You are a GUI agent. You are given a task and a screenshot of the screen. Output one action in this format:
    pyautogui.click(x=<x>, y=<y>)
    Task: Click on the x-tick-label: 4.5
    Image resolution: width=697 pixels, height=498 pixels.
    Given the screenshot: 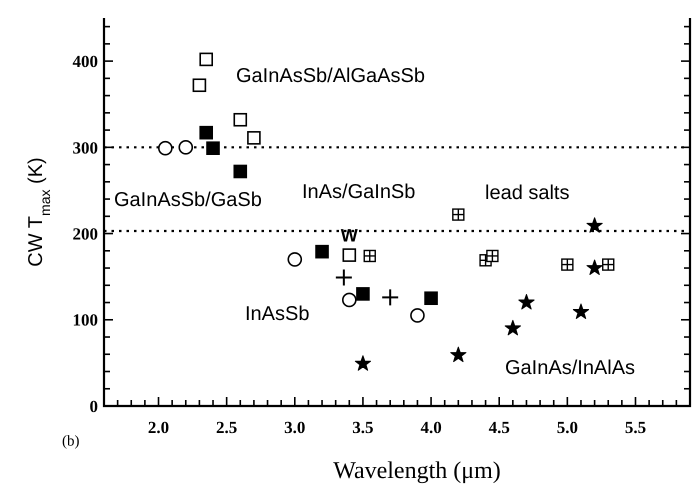 What is the action you would take?
    pyautogui.click(x=499, y=427)
    